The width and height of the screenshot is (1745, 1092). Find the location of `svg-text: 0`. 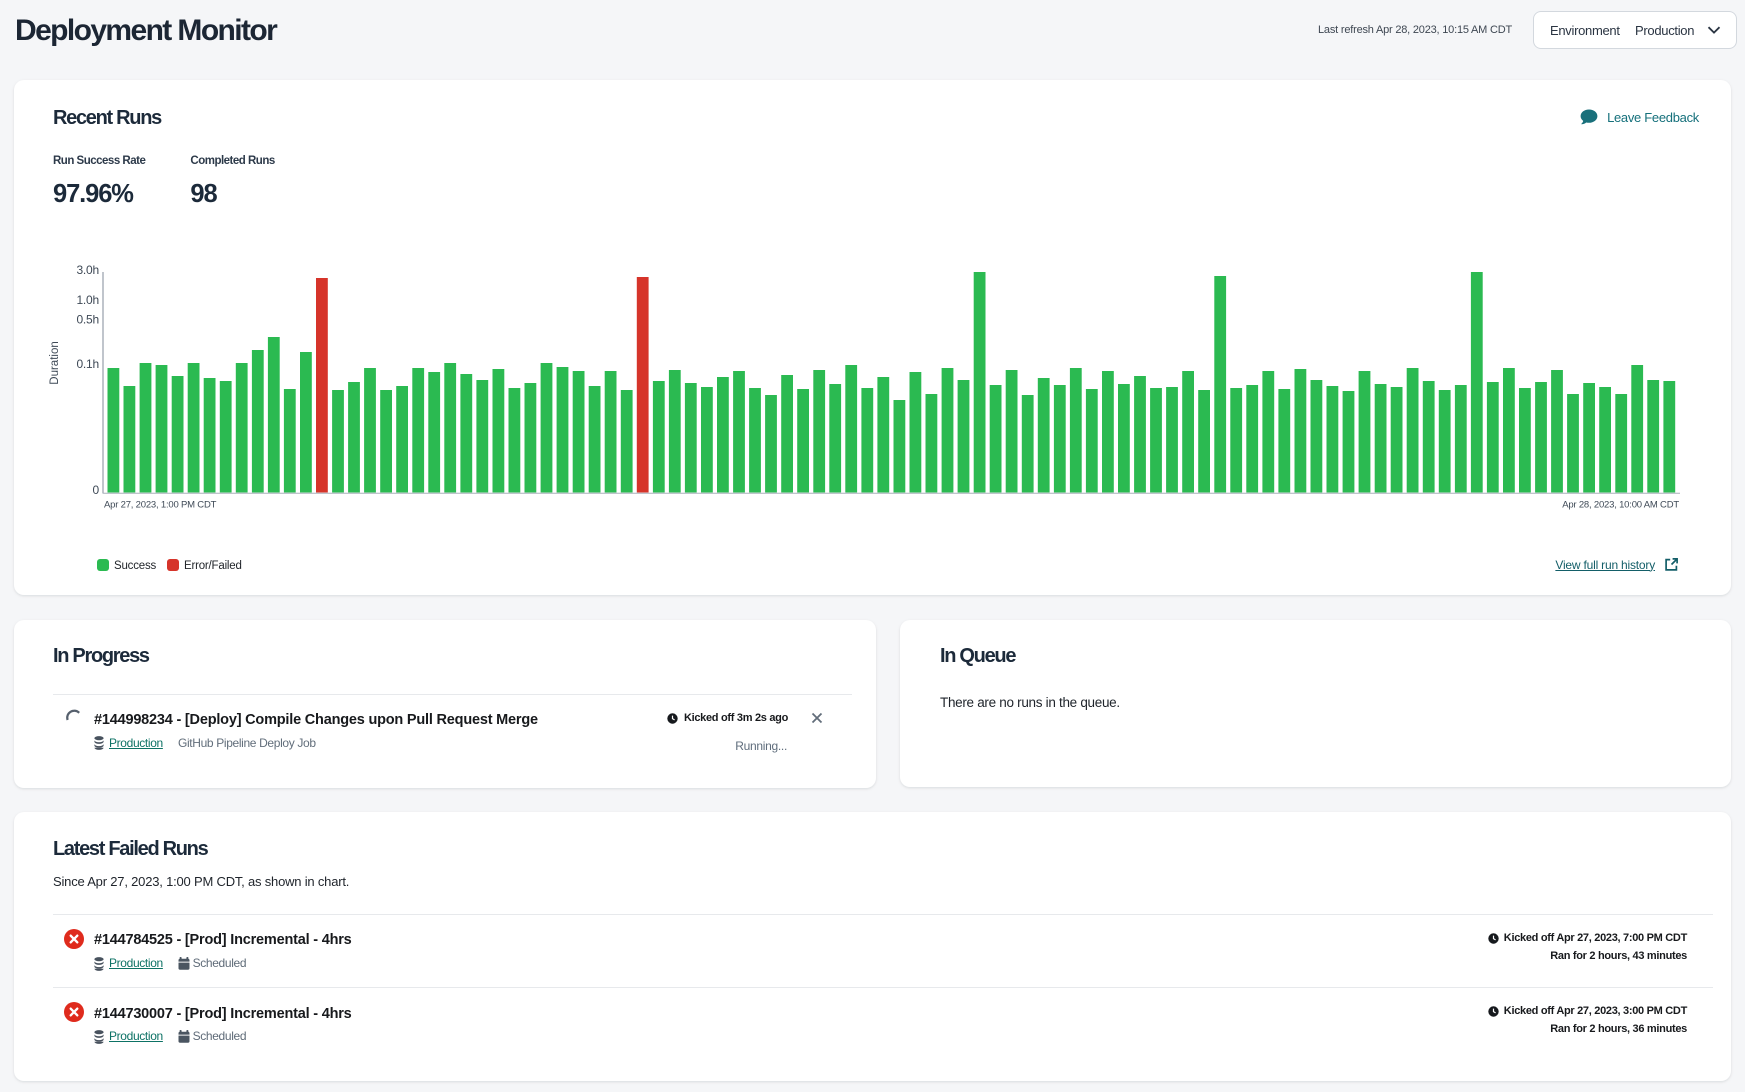

svg-text: 0 is located at coordinates (96, 490).